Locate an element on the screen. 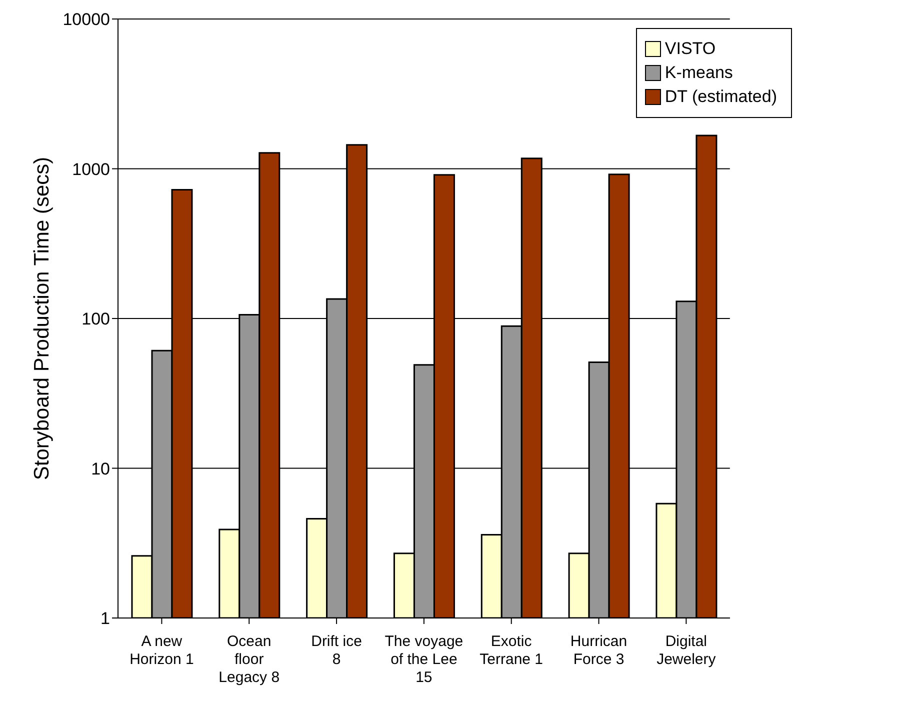 This screenshot has height=711, width=900. x-tick-label: Hurrican Force 3 is located at coordinates (599, 650).